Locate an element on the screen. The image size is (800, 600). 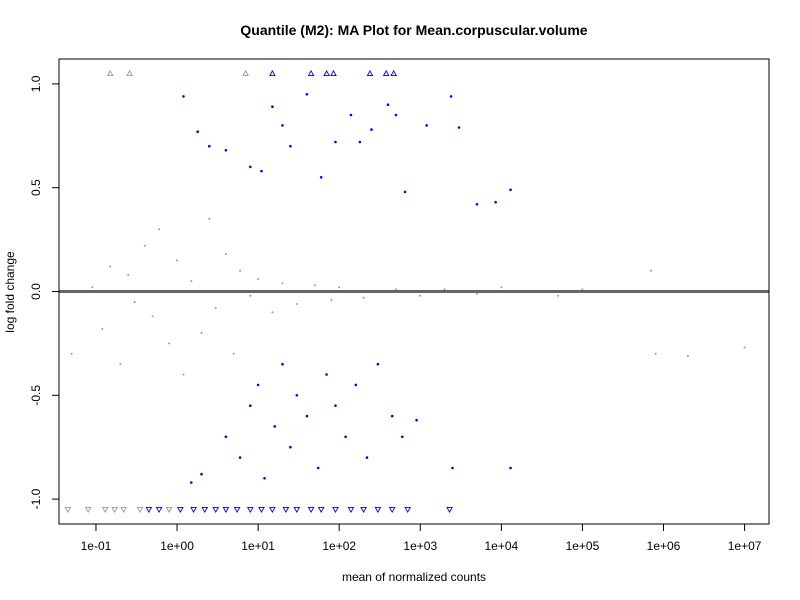
x-tick-label: 1e+04 is located at coordinates (502, 546).